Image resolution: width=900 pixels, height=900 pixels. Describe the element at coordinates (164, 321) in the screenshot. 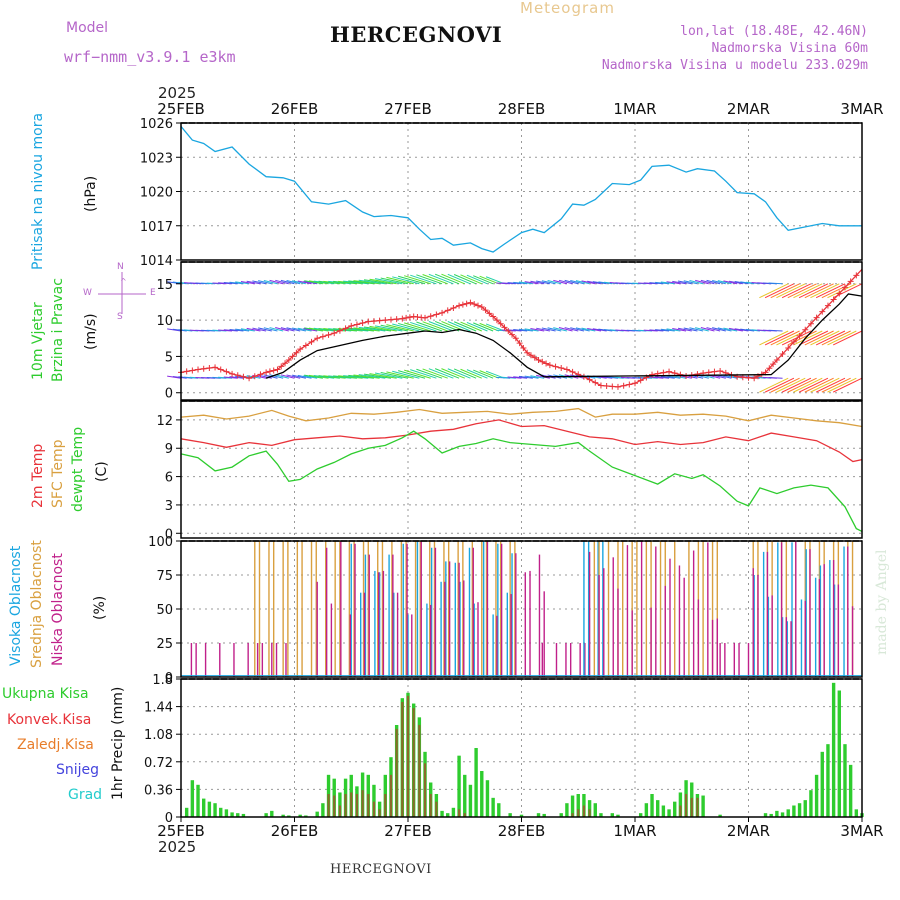

I see `y-tick-label: 10` at that location.